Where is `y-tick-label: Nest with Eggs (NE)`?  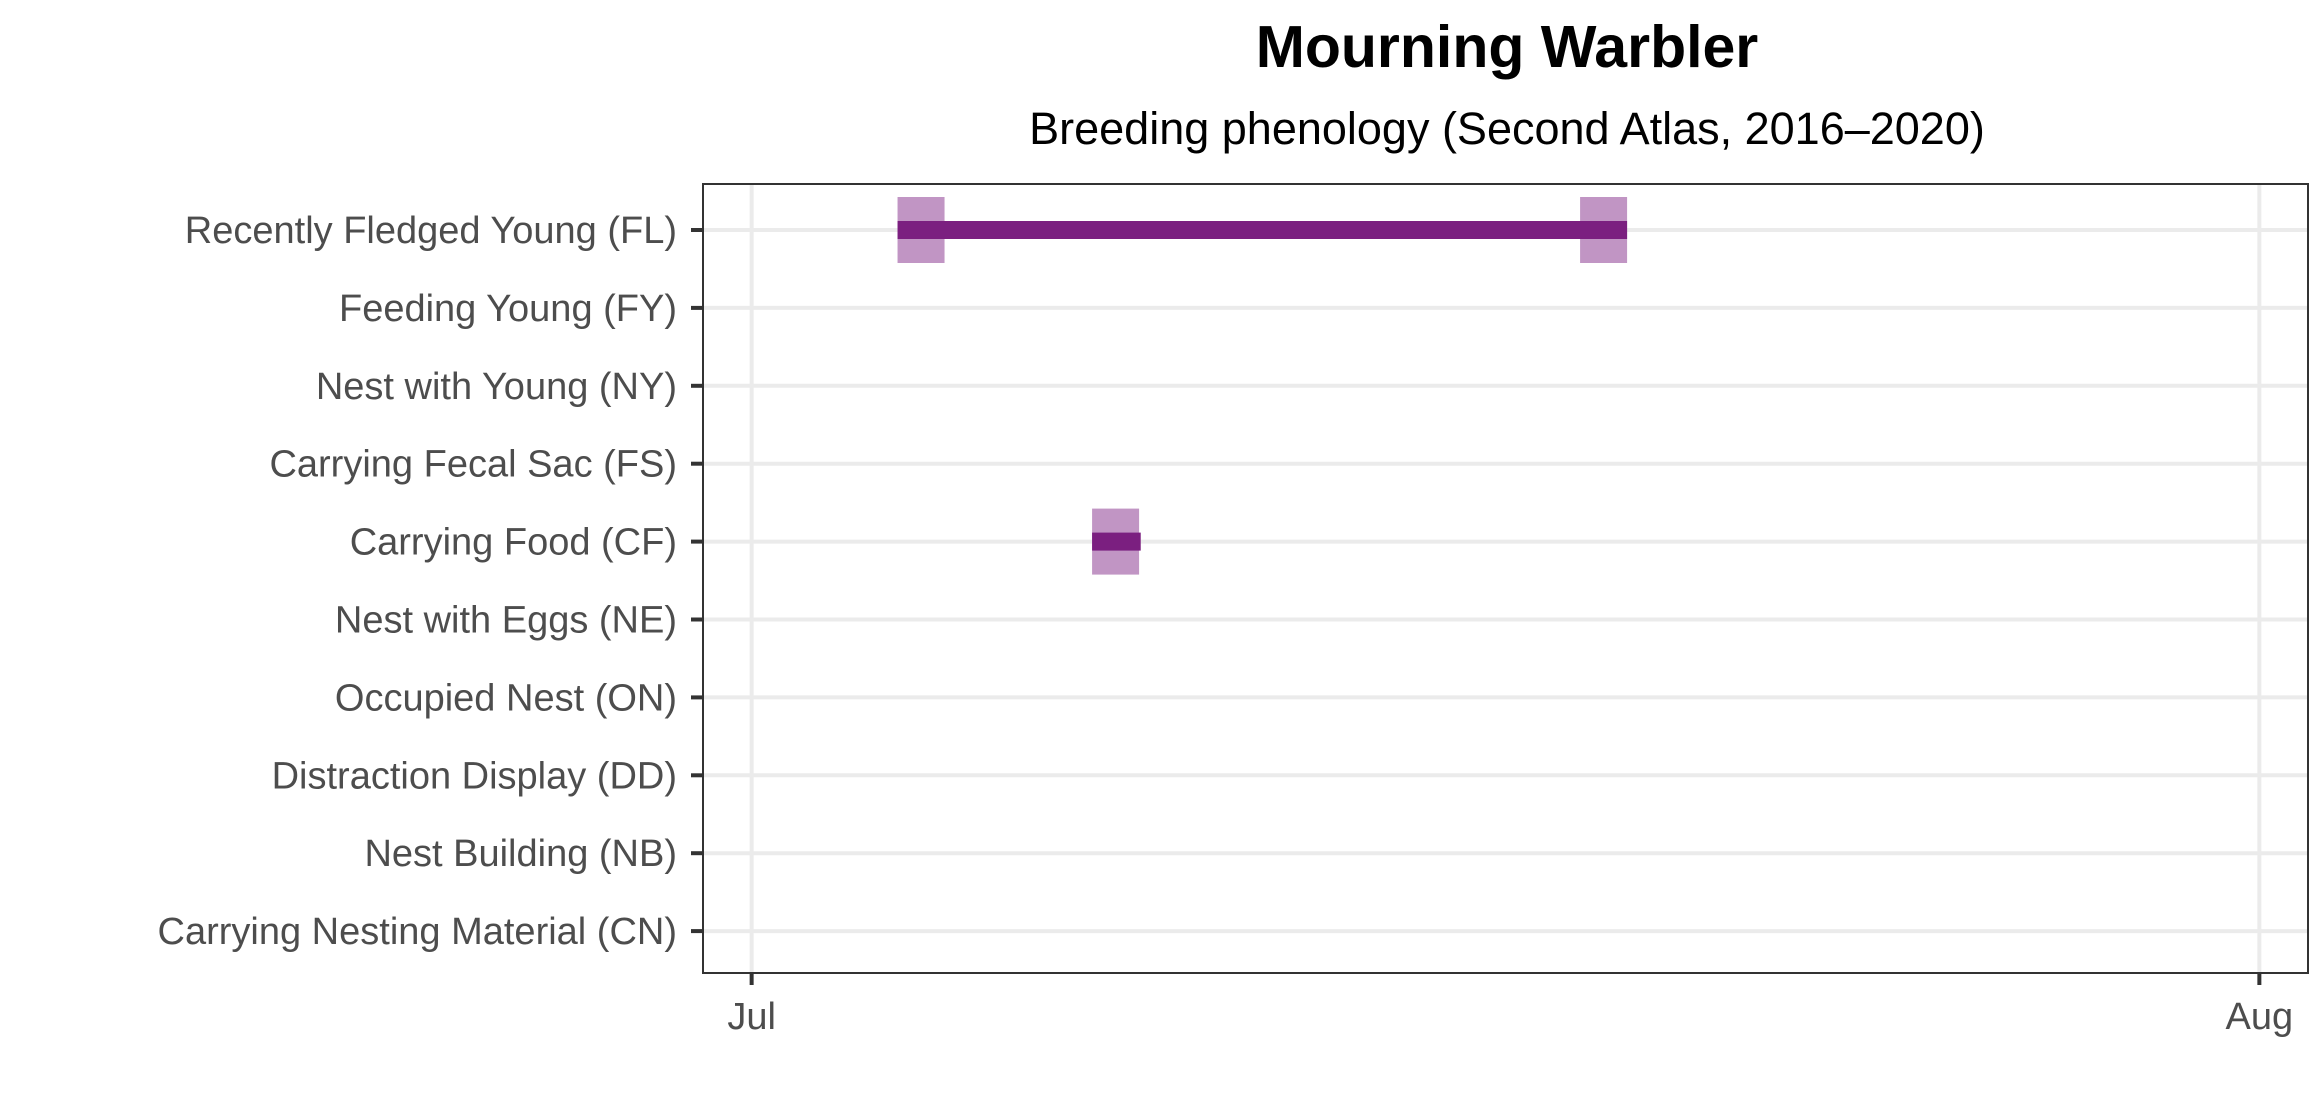 y-tick-label: Nest with Eggs (NE) is located at coordinates (506, 621).